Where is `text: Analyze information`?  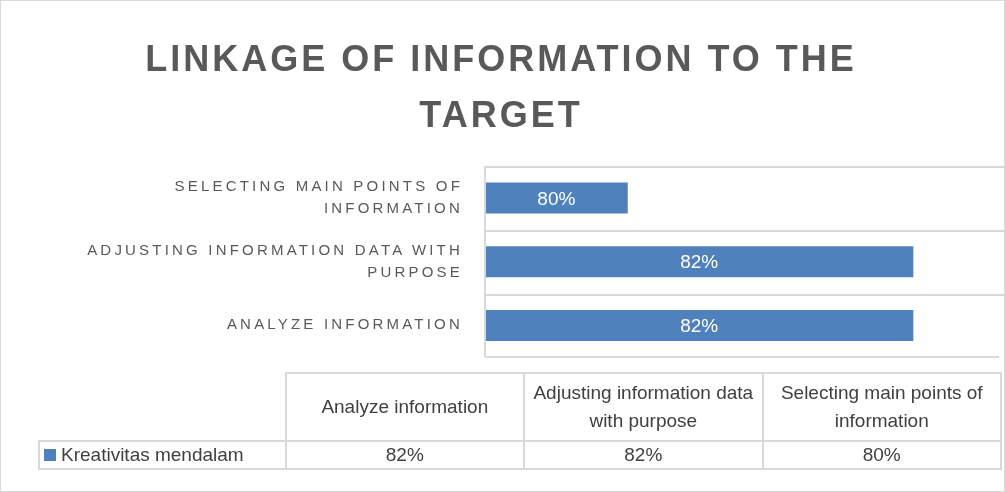
text: Analyze information is located at coordinates (405, 407).